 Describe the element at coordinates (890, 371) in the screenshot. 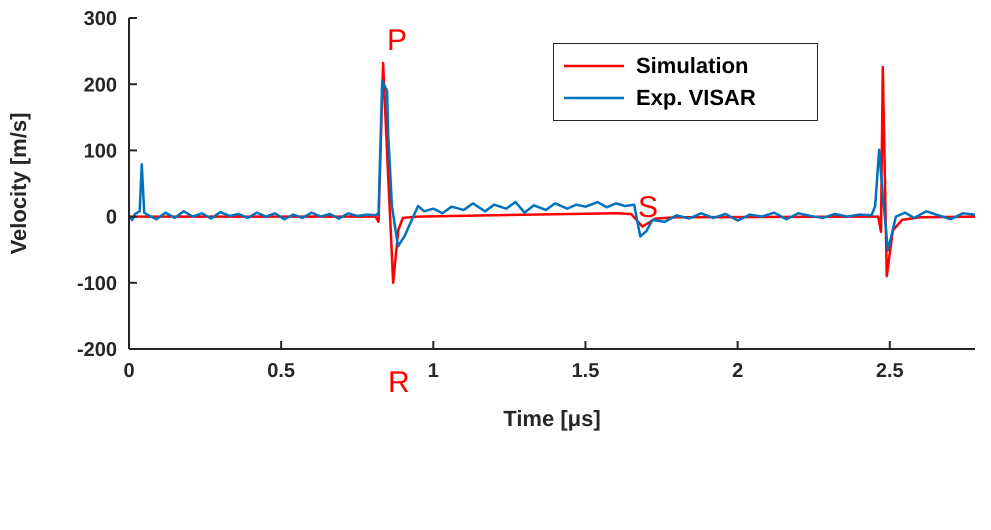

I see `x-tick-label: 2.5` at that location.